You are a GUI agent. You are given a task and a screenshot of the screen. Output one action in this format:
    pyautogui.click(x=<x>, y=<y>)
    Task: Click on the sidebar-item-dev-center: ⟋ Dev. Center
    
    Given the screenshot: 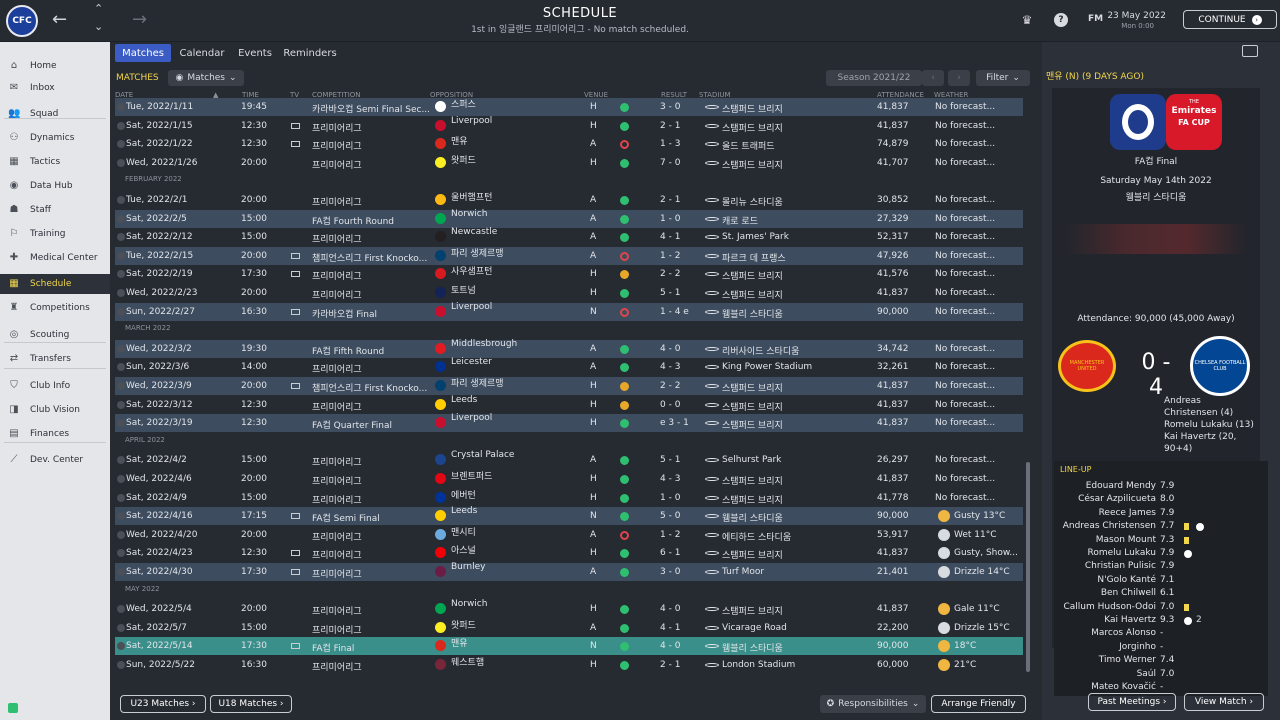 What is the action you would take?
    pyautogui.click(x=55, y=460)
    